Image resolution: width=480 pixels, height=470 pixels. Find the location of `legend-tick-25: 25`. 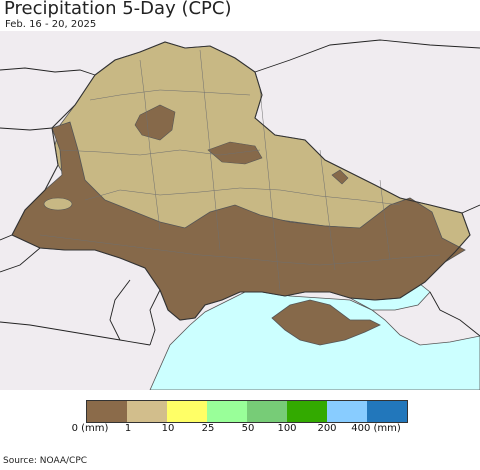

legend-tick-25: 25 is located at coordinates (208, 428).